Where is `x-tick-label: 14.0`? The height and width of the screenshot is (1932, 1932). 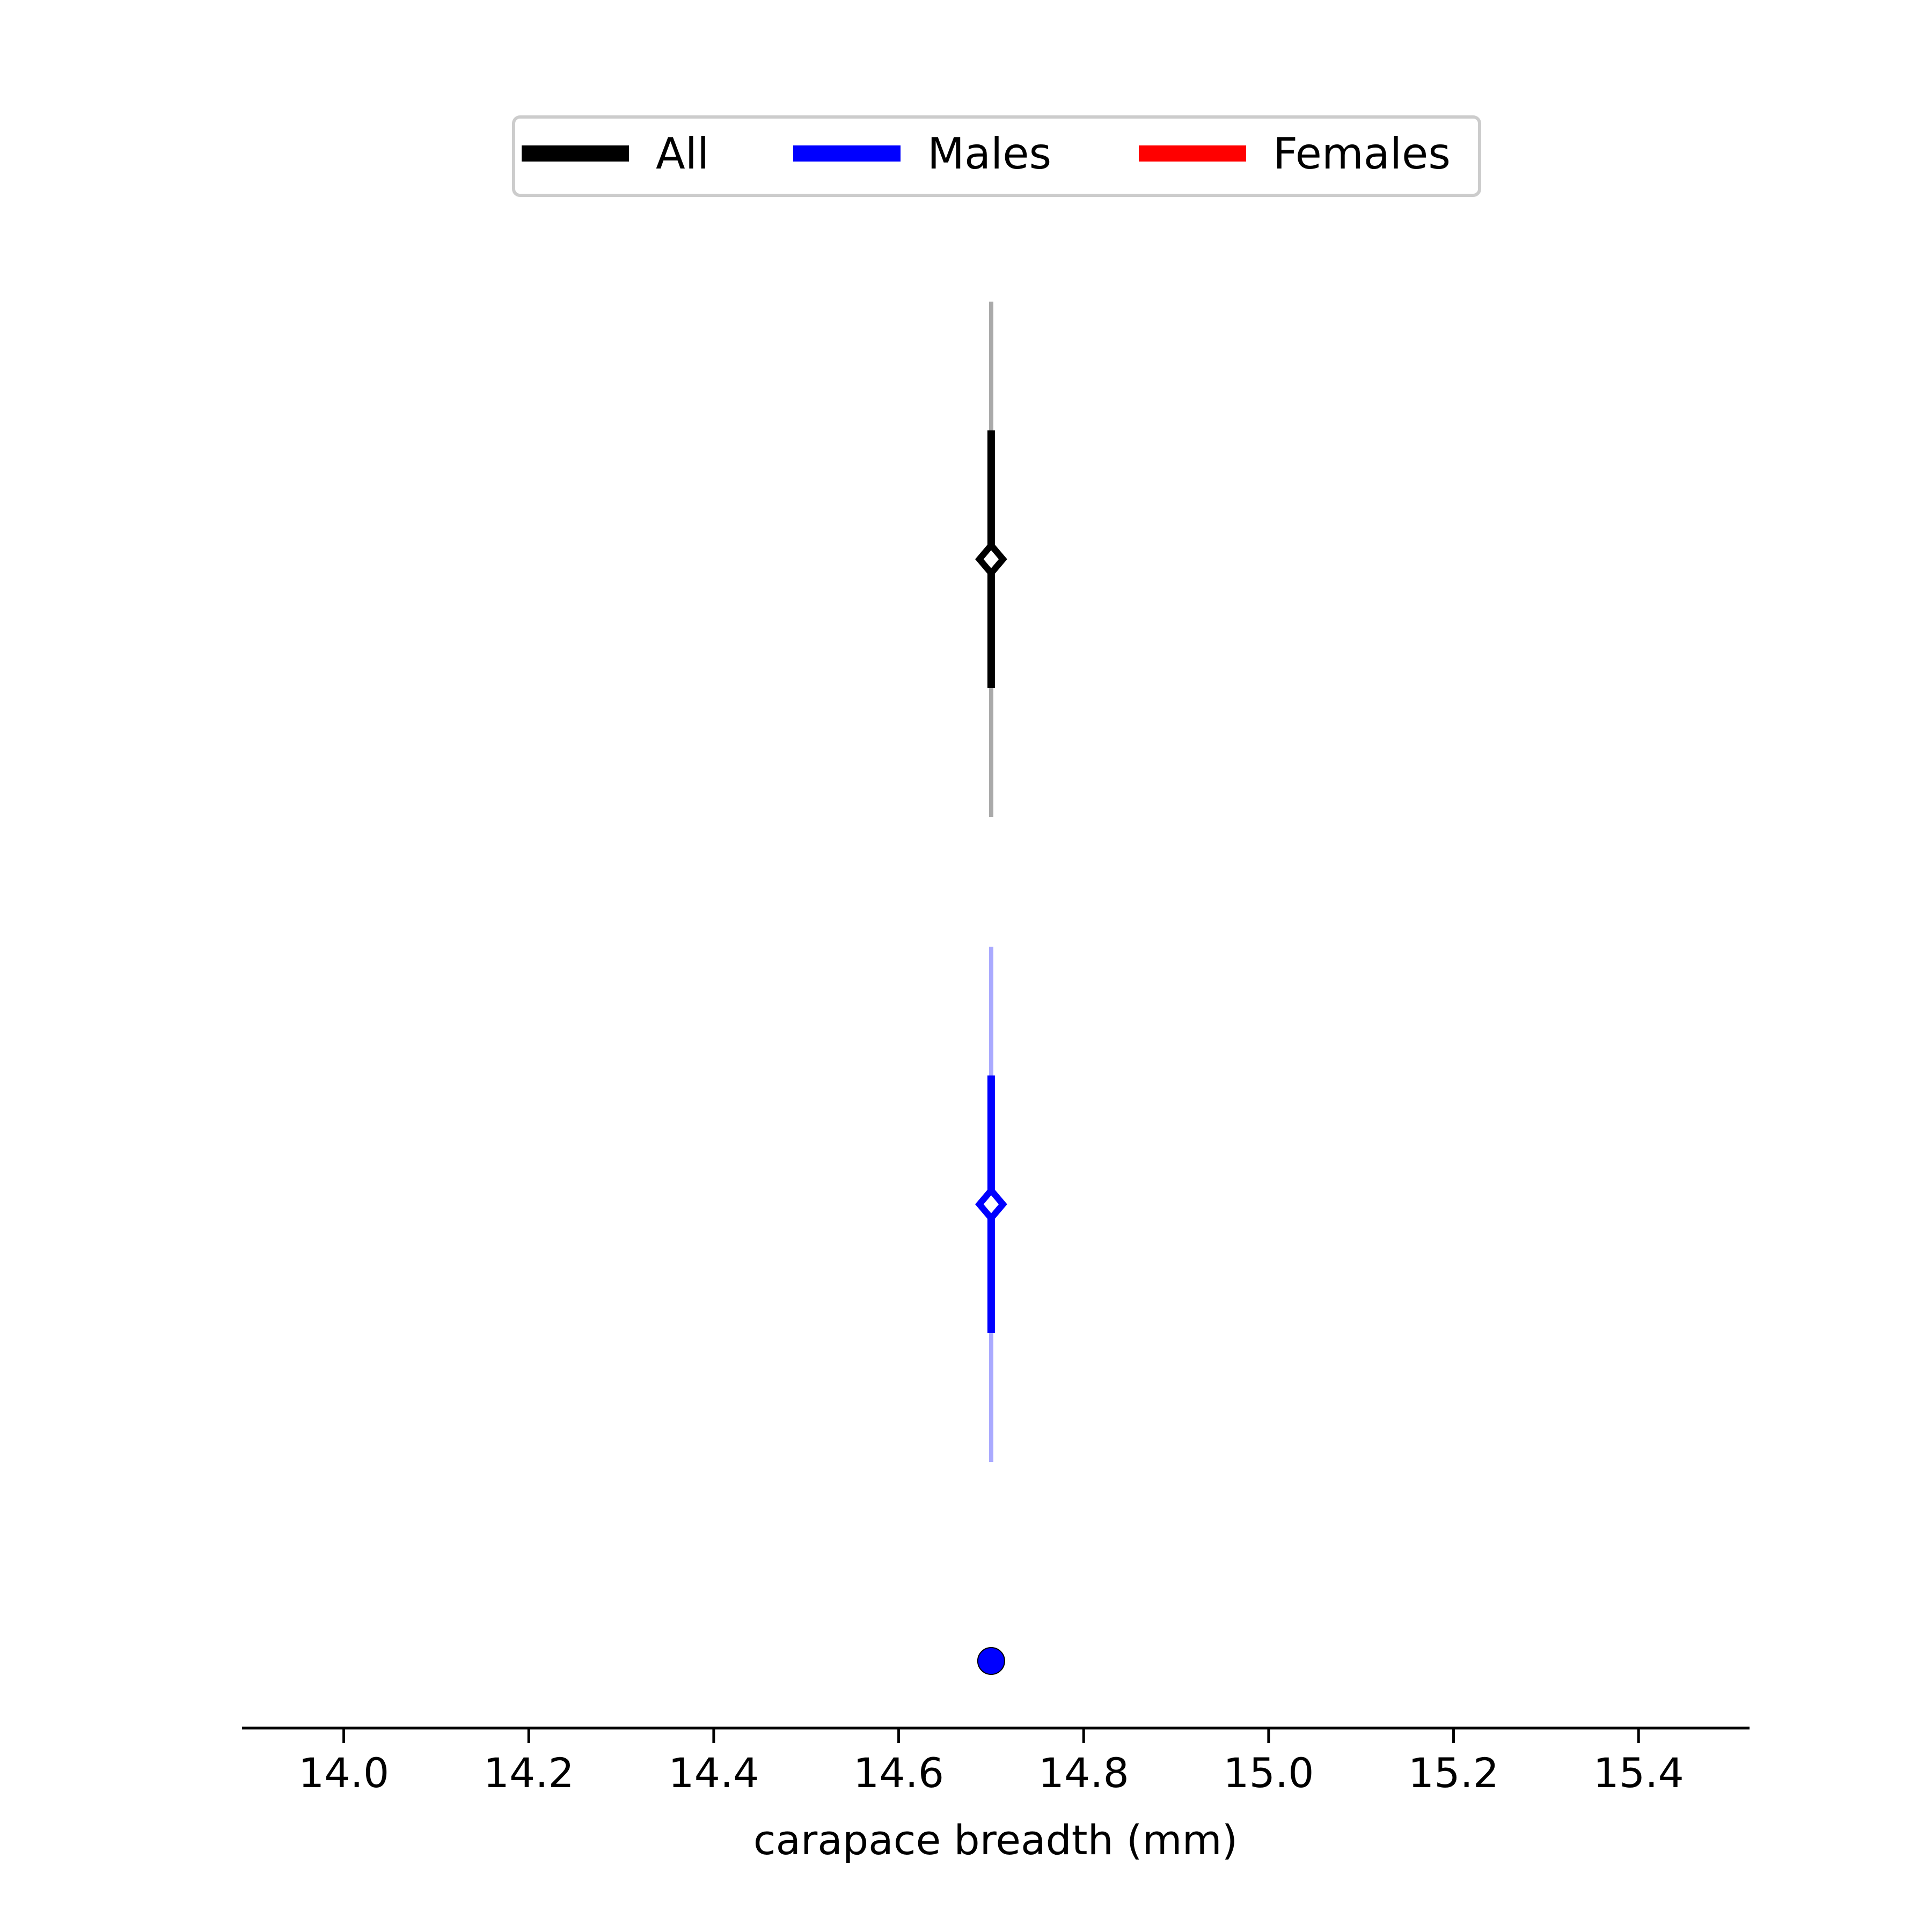 x-tick-label: 14.0 is located at coordinates (343, 1773).